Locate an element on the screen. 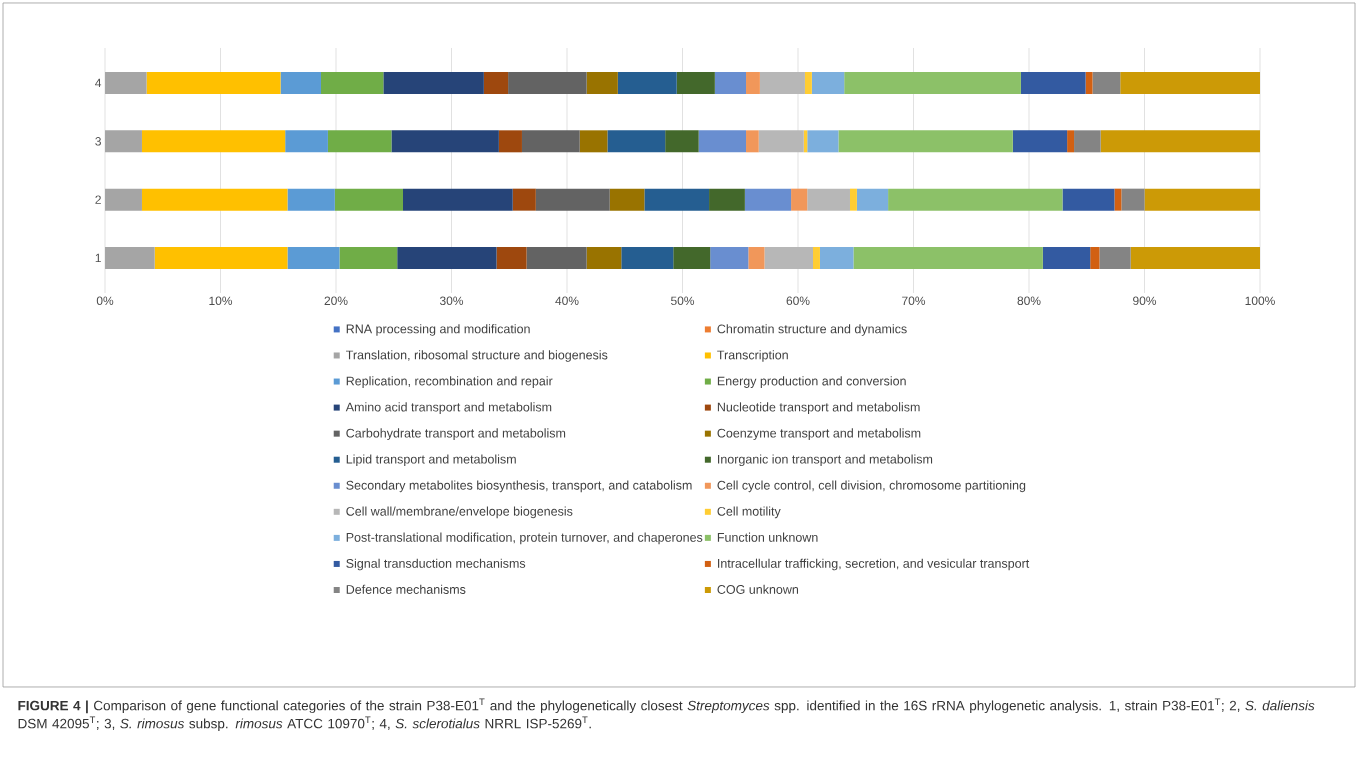  x-tick-label: 70% is located at coordinates (914, 301).